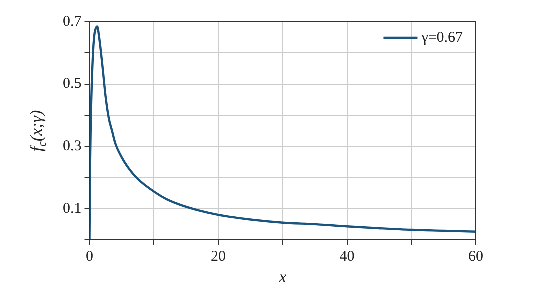  What do you see at coordinates (218, 256) in the screenshot?
I see `x-tick-label: 20` at bounding box center [218, 256].